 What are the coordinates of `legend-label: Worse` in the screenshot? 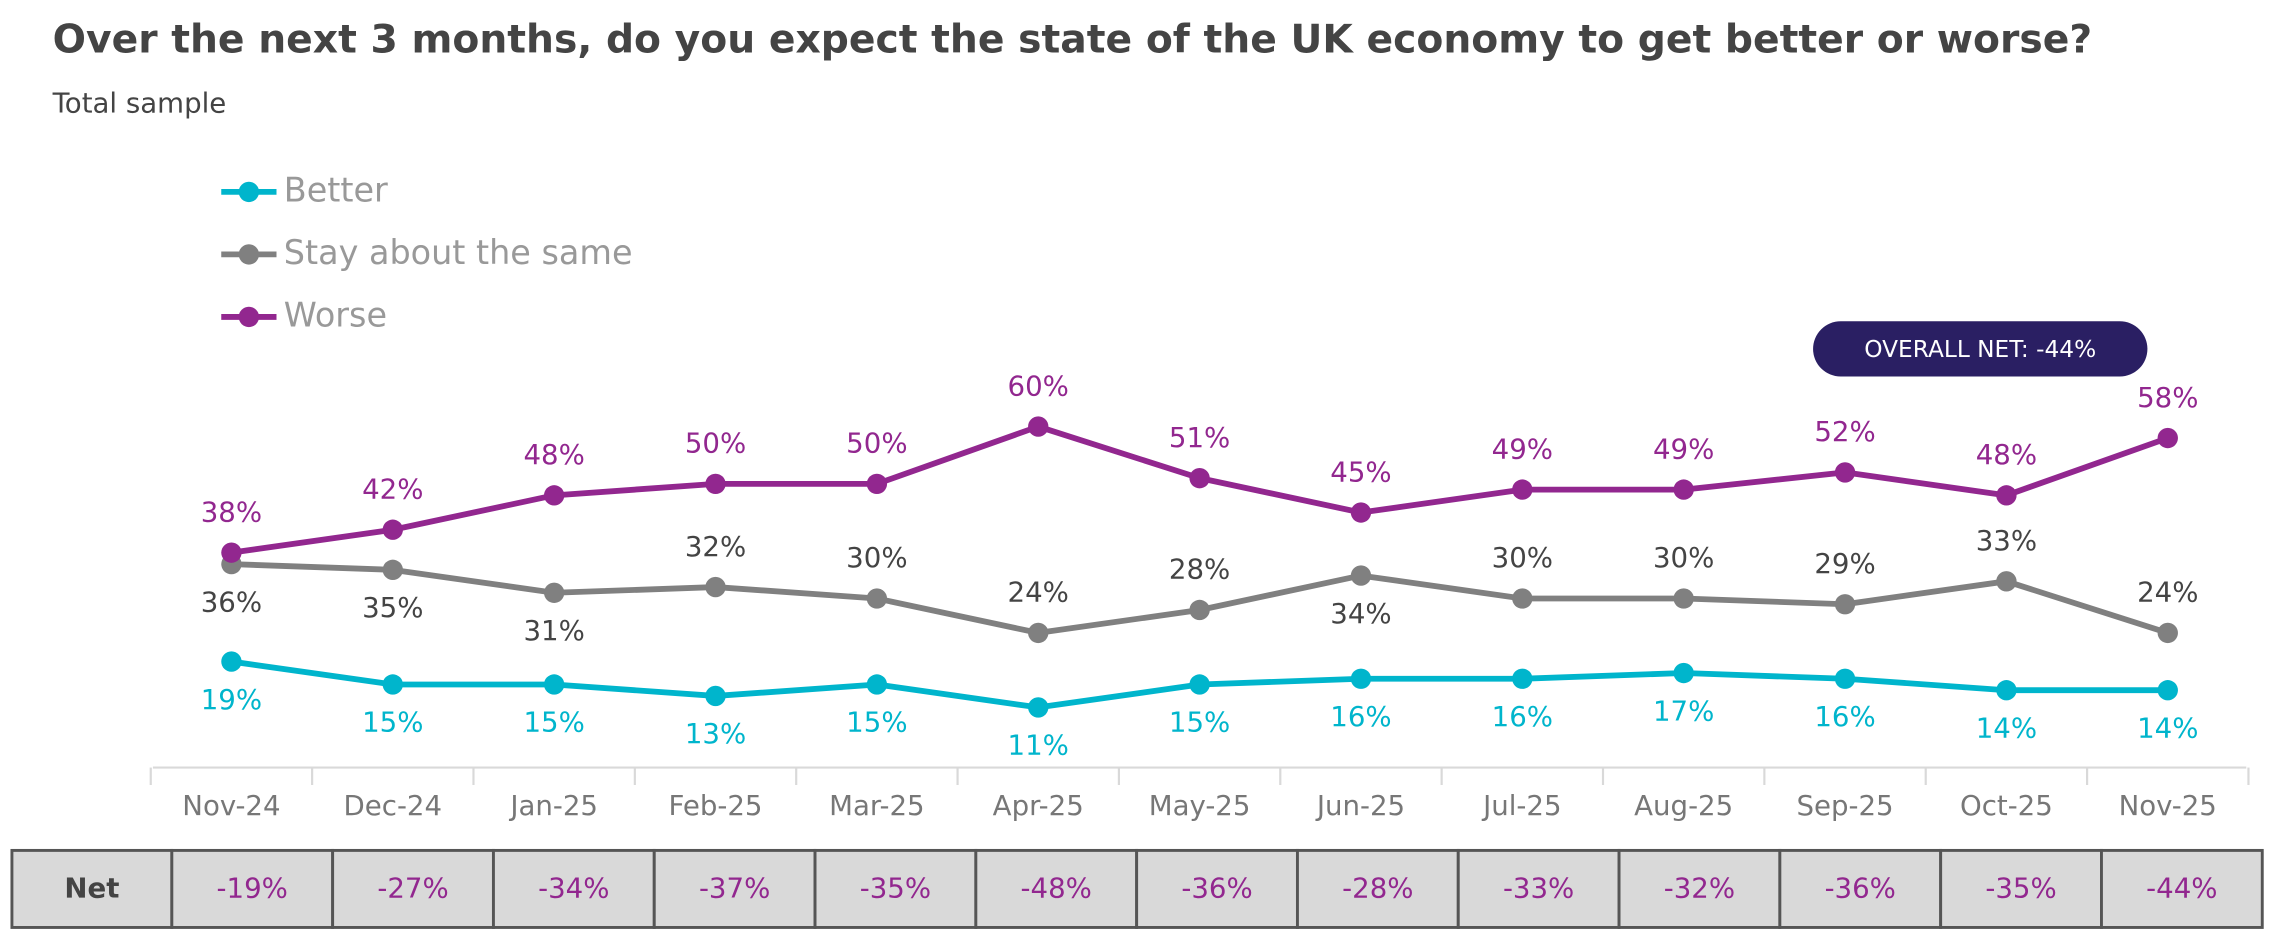 It's located at (335, 314).